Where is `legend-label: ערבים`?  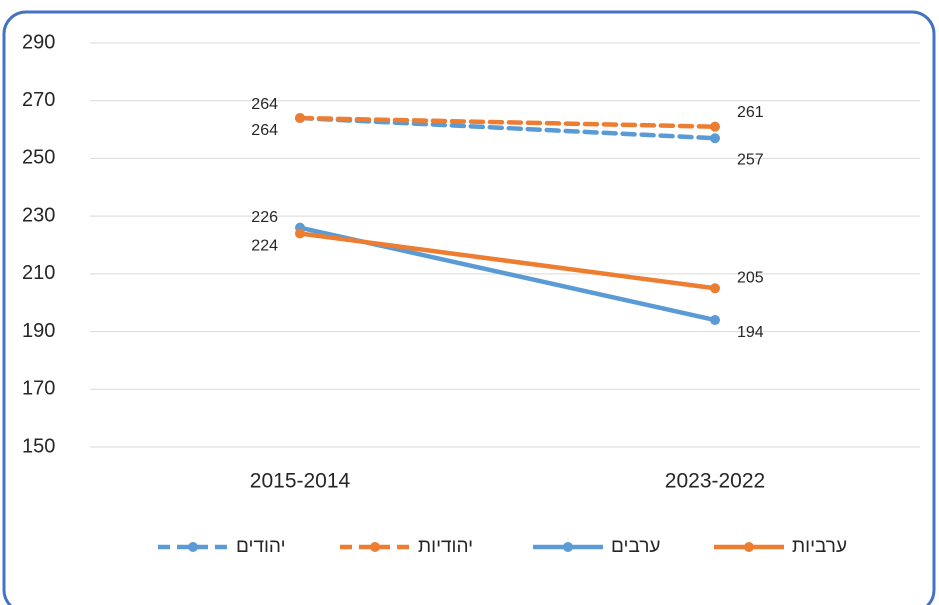 legend-label: ערבים is located at coordinates (635, 546).